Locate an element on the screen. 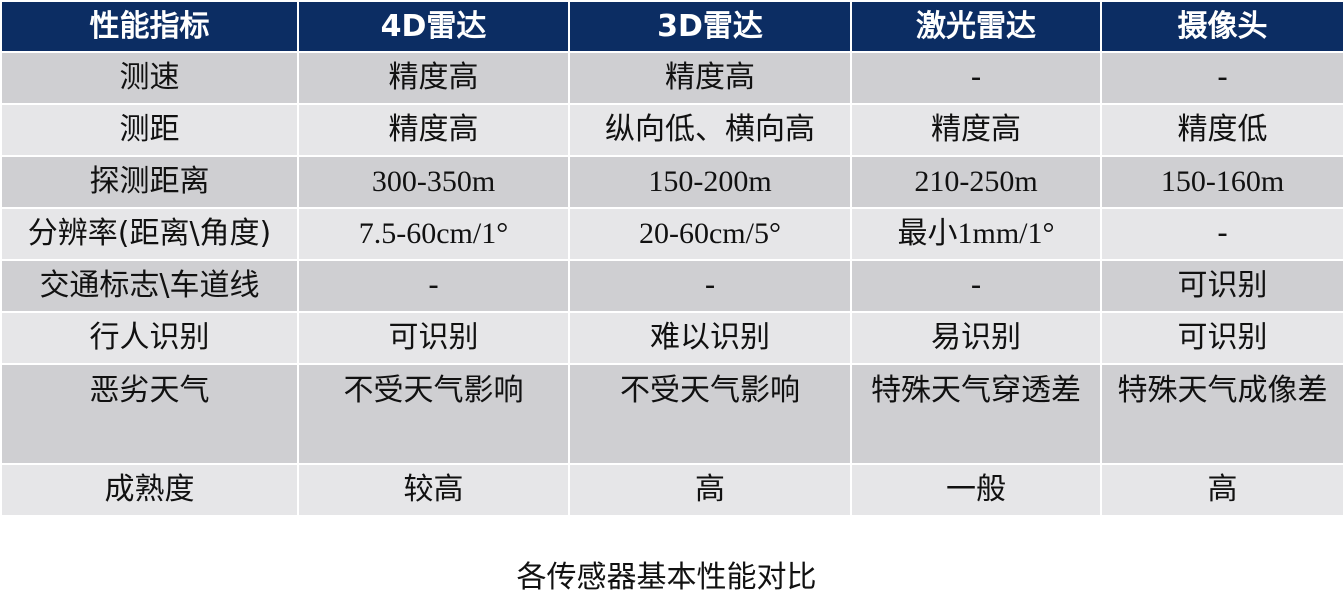 This screenshot has height=603, width=1343. table-cell: 精度低 is located at coordinates (1221, 130).